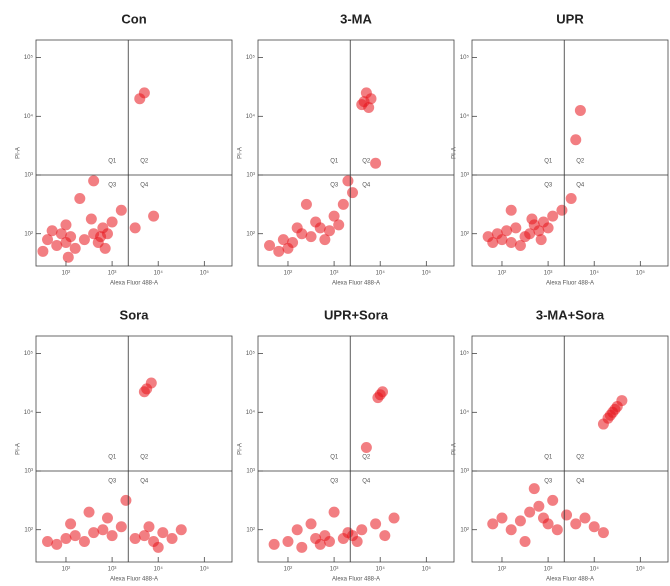 This screenshot has width=670, height=586. Describe the element at coordinates (502, 274) in the screenshot. I see `x-tick-label: 10²` at that location.